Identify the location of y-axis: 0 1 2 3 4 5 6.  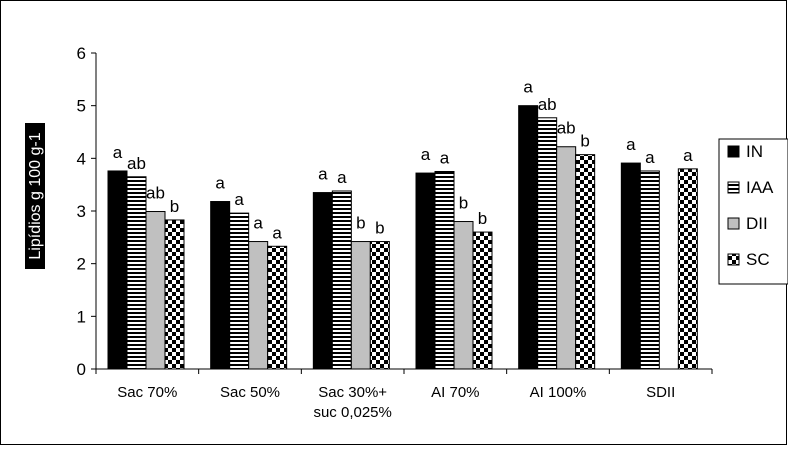
(87, 211).